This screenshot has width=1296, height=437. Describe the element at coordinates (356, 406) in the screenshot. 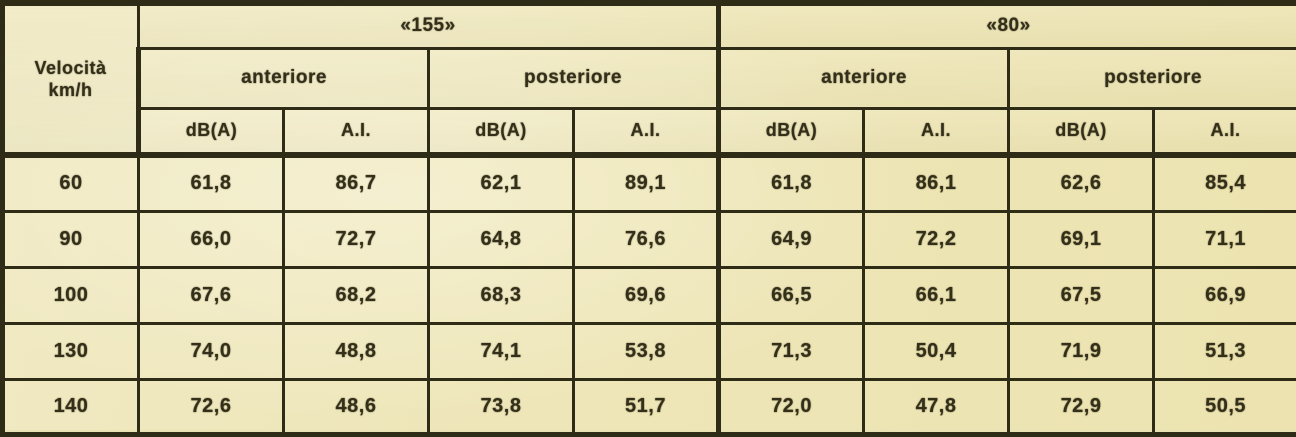

I see `value-cell: 48,6` at that location.